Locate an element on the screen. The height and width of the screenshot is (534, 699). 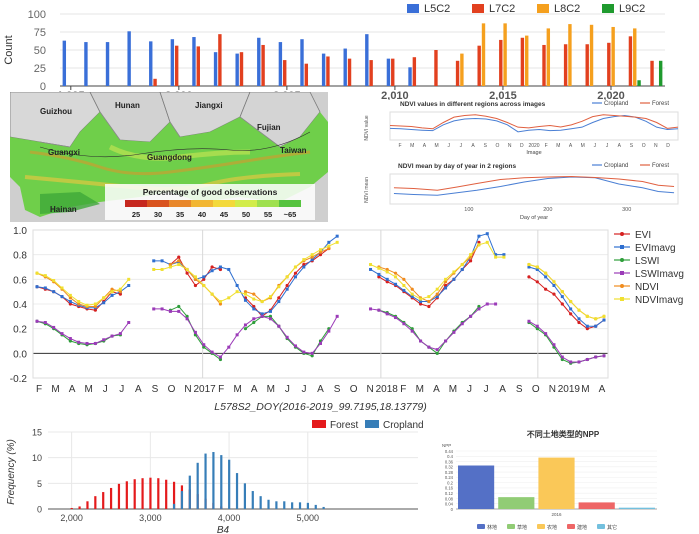
ndvi2-xtick-label: 200 is located at coordinates (547, 210).